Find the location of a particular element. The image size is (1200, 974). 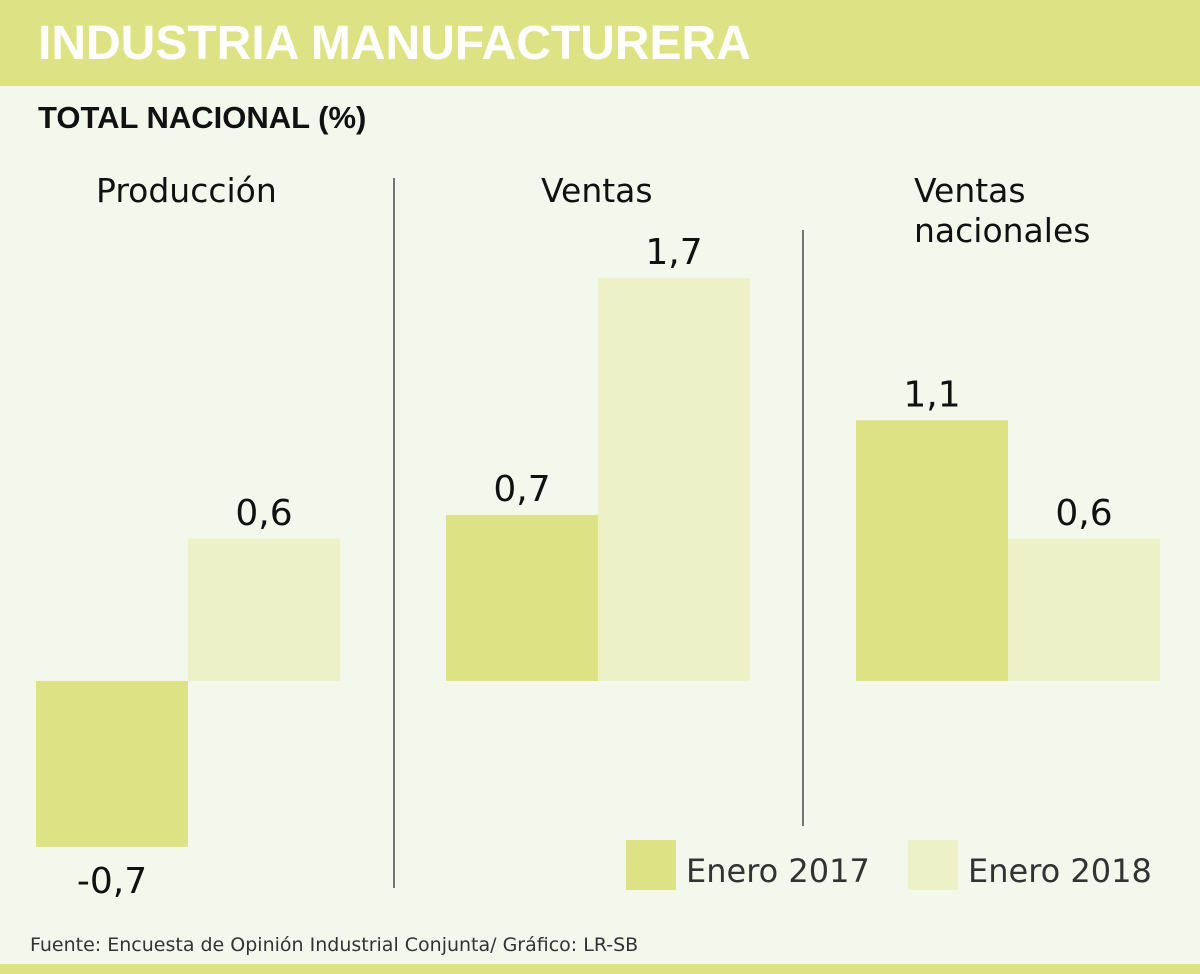

category-label: Ventas is located at coordinates (597, 190).